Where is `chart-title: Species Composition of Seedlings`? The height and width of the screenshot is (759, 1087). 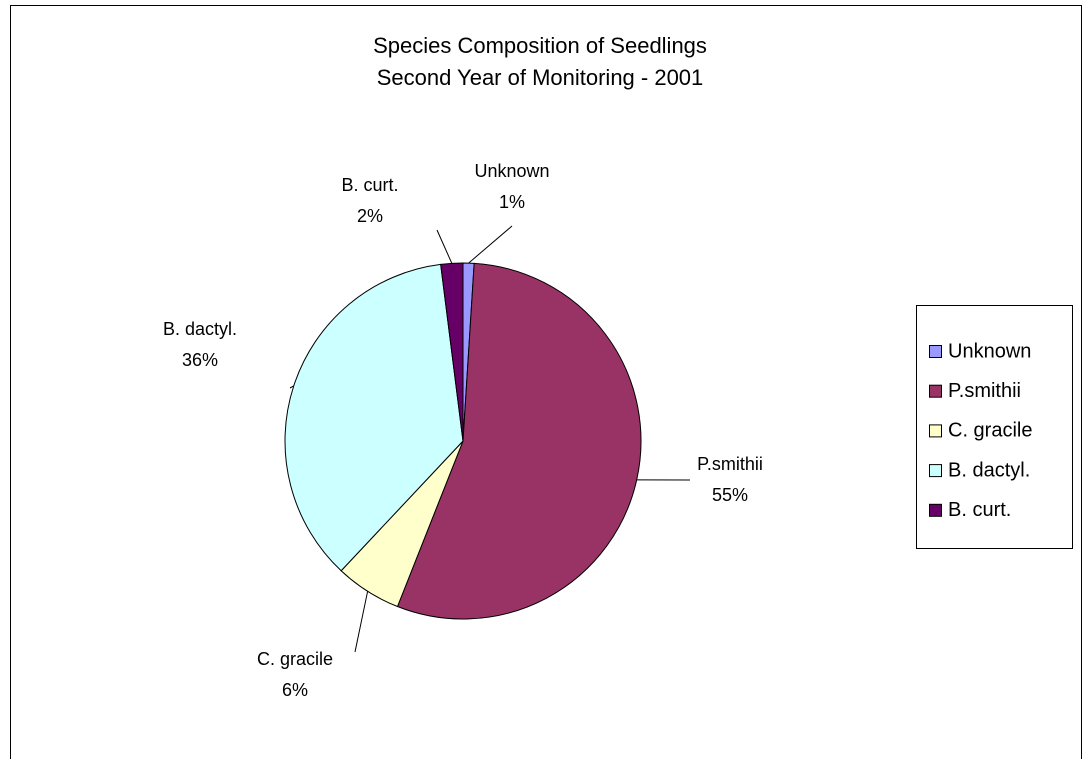 chart-title: Species Composition of Seedlings is located at coordinates (540, 45).